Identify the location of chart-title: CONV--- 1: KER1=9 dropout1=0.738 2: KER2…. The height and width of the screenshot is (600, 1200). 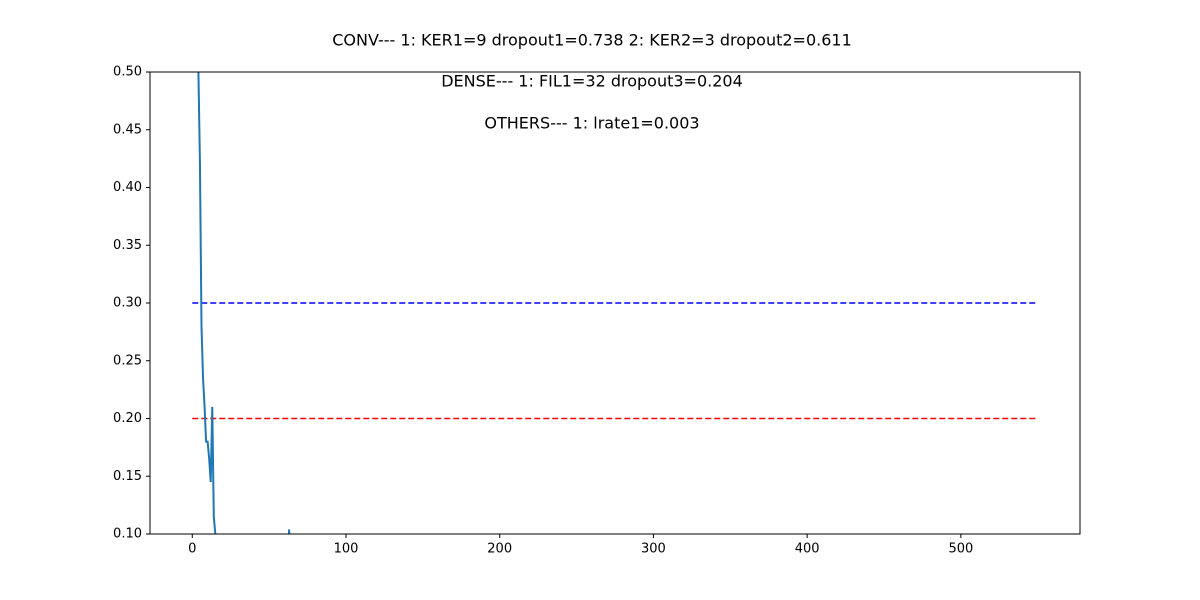
(592, 40).